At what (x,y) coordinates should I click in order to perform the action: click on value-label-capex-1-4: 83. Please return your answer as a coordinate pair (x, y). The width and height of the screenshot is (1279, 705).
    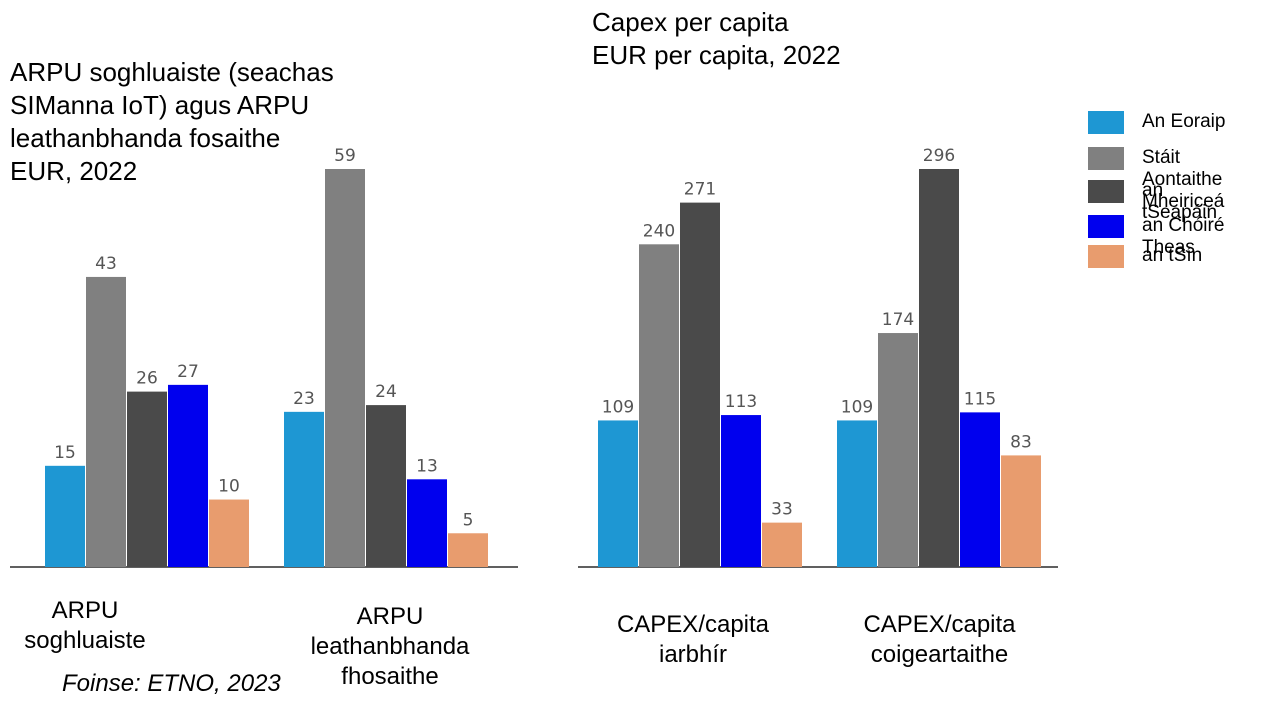
    Looking at the image, I should click on (1021, 442).